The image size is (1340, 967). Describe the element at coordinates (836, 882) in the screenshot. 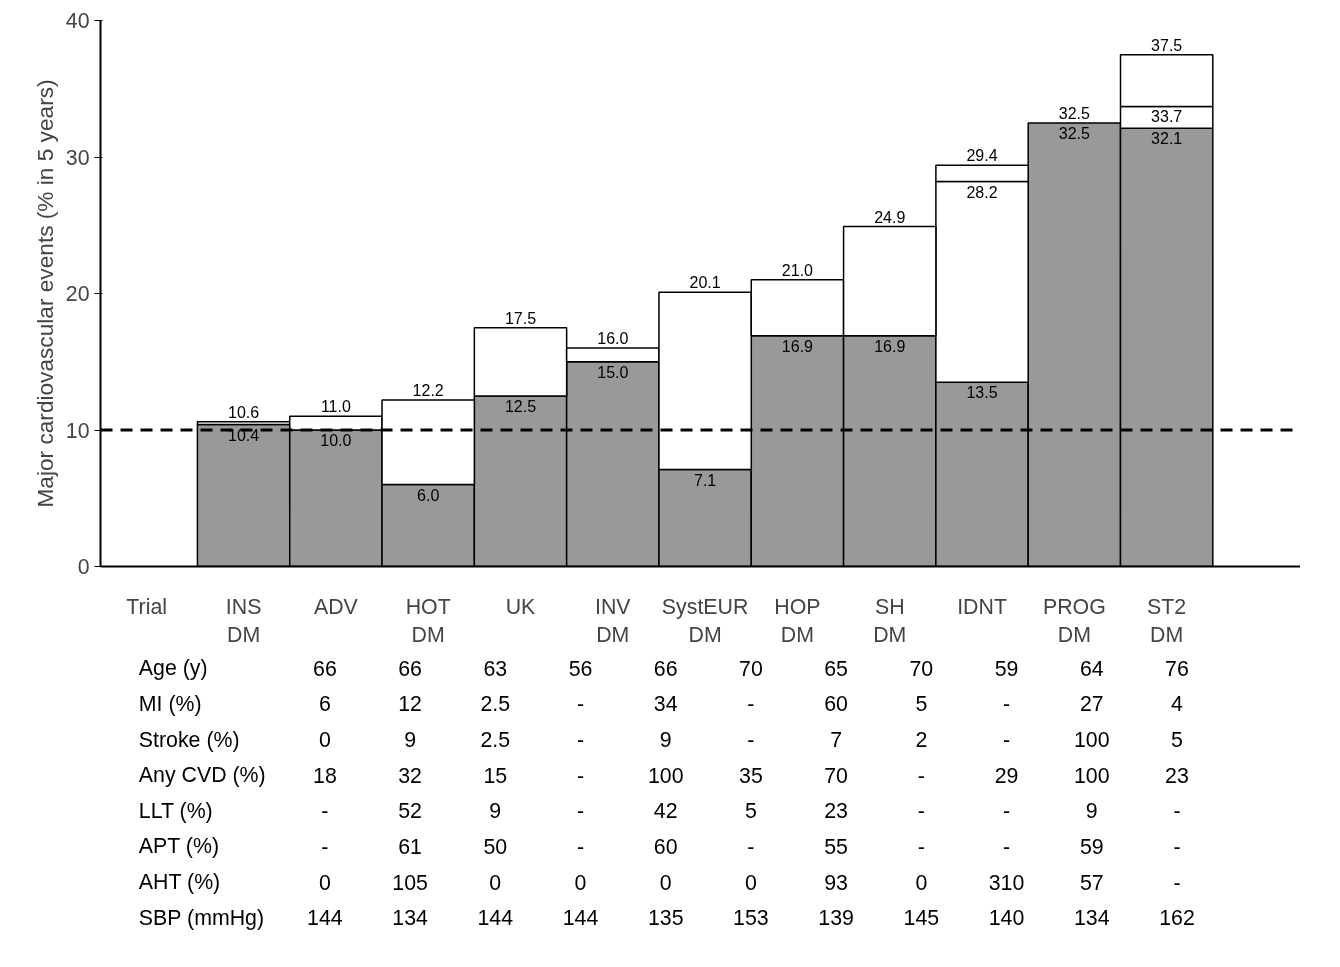

I see `text: 93` at that location.